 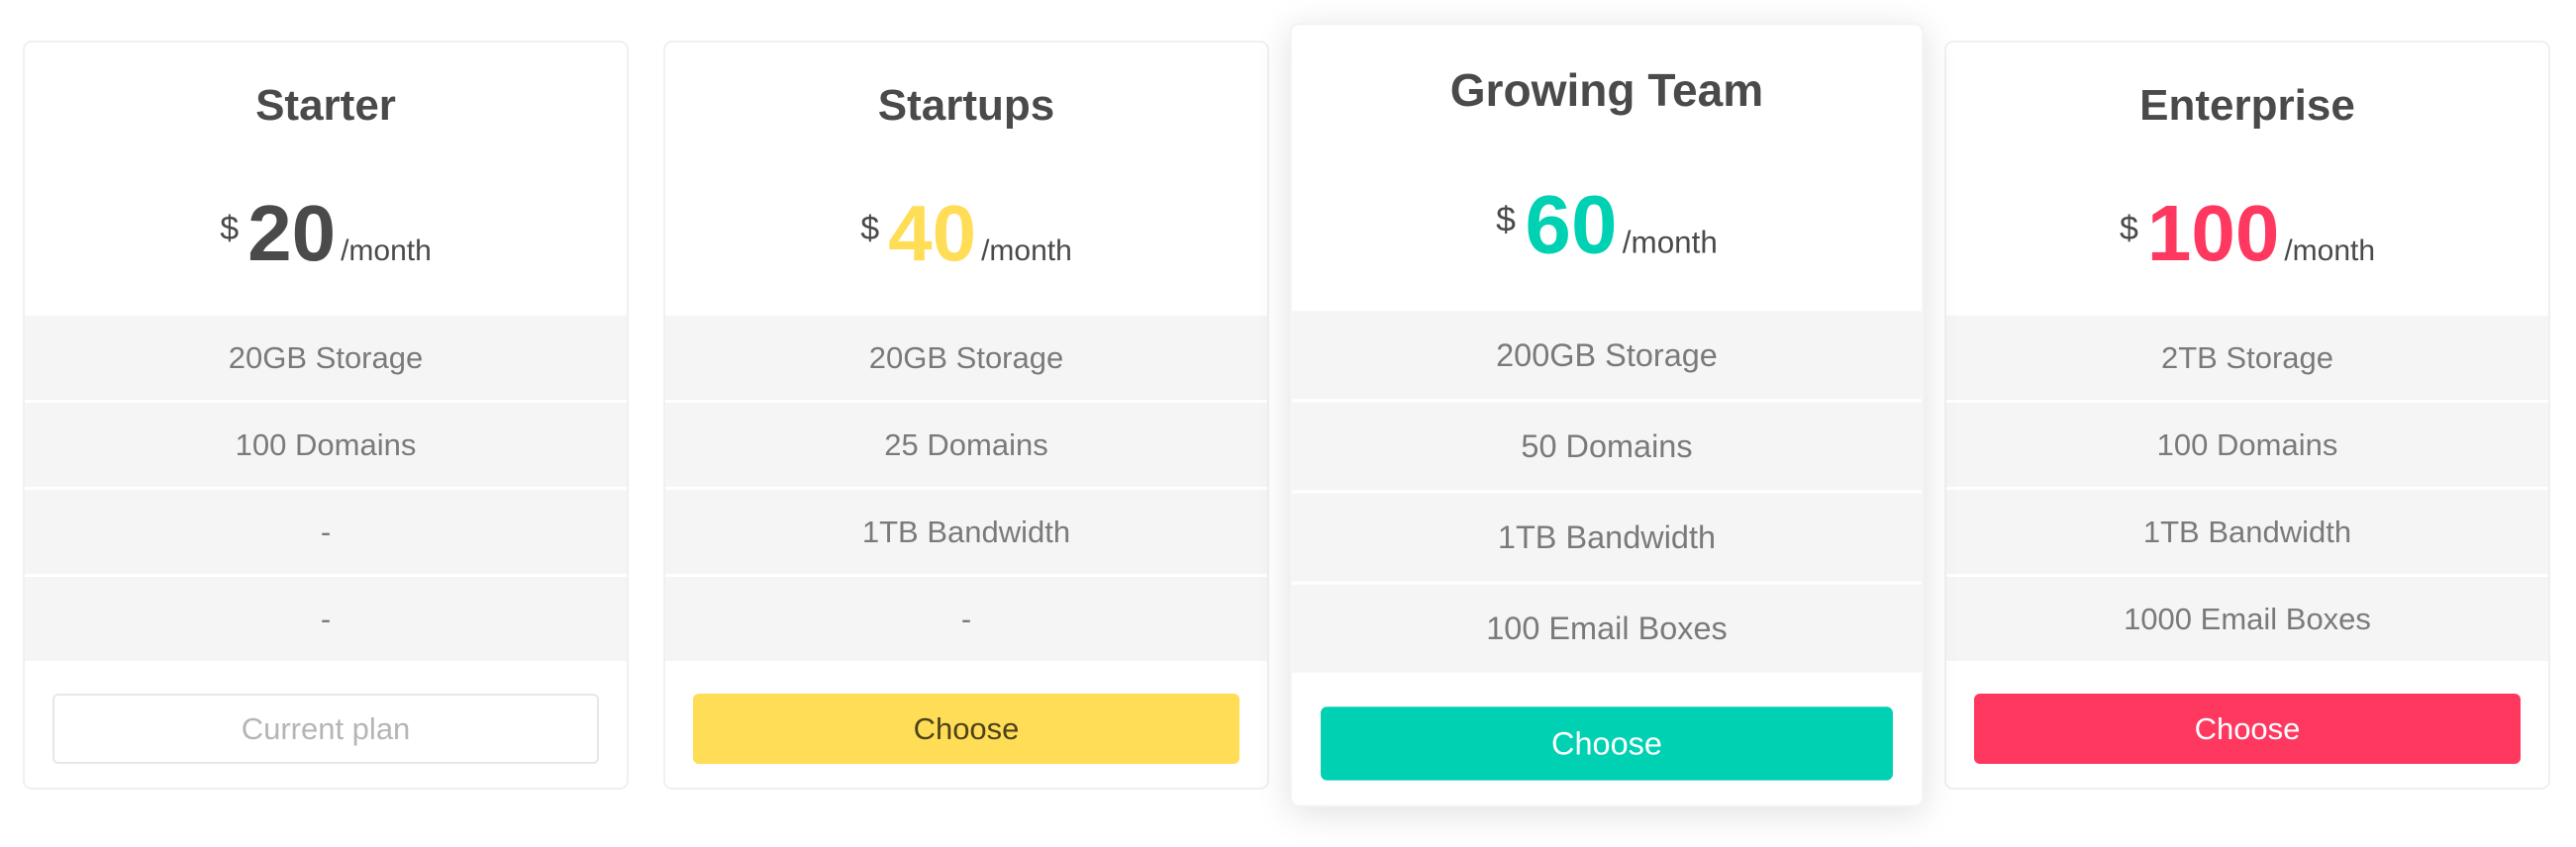 I want to click on plan-price: $ 100 /month, so click(x=2247, y=233).